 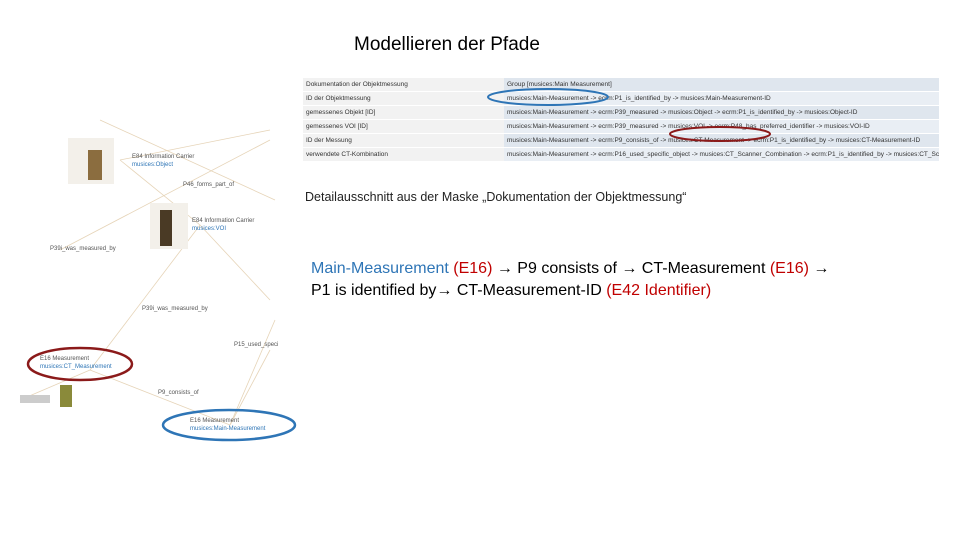 What do you see at coordinates (403, 85) in the screenshot?
I see `field-label: Dokumentation der Objektmessung` at bounding box center [403, 85].